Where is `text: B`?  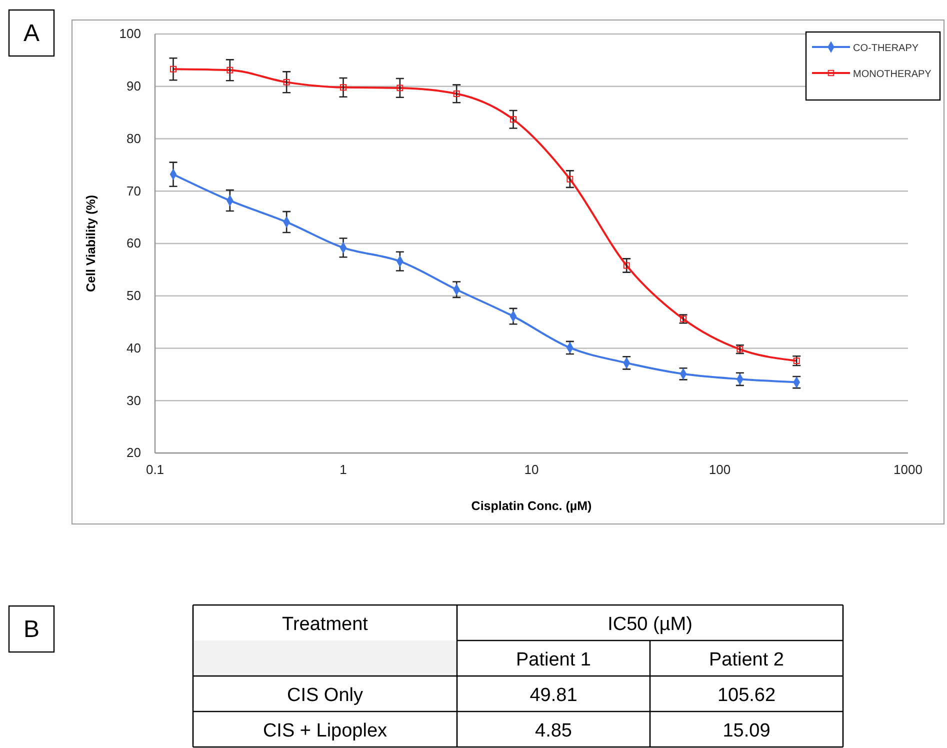 text: B is located at coordinates (31, 629).